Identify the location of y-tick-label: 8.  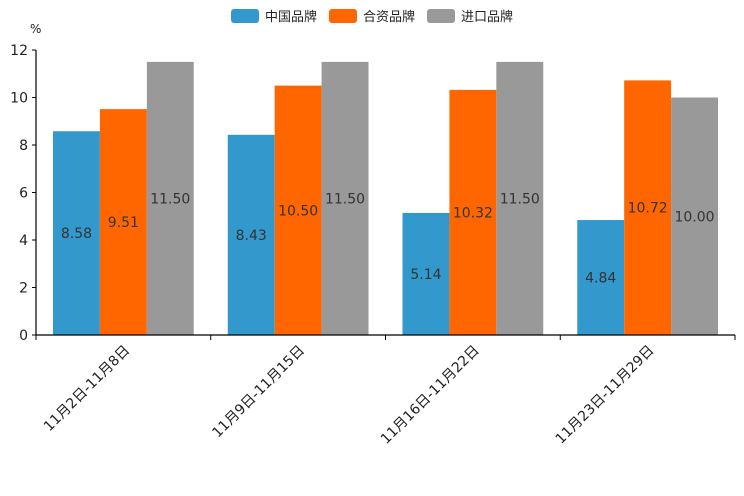
(23, 146).